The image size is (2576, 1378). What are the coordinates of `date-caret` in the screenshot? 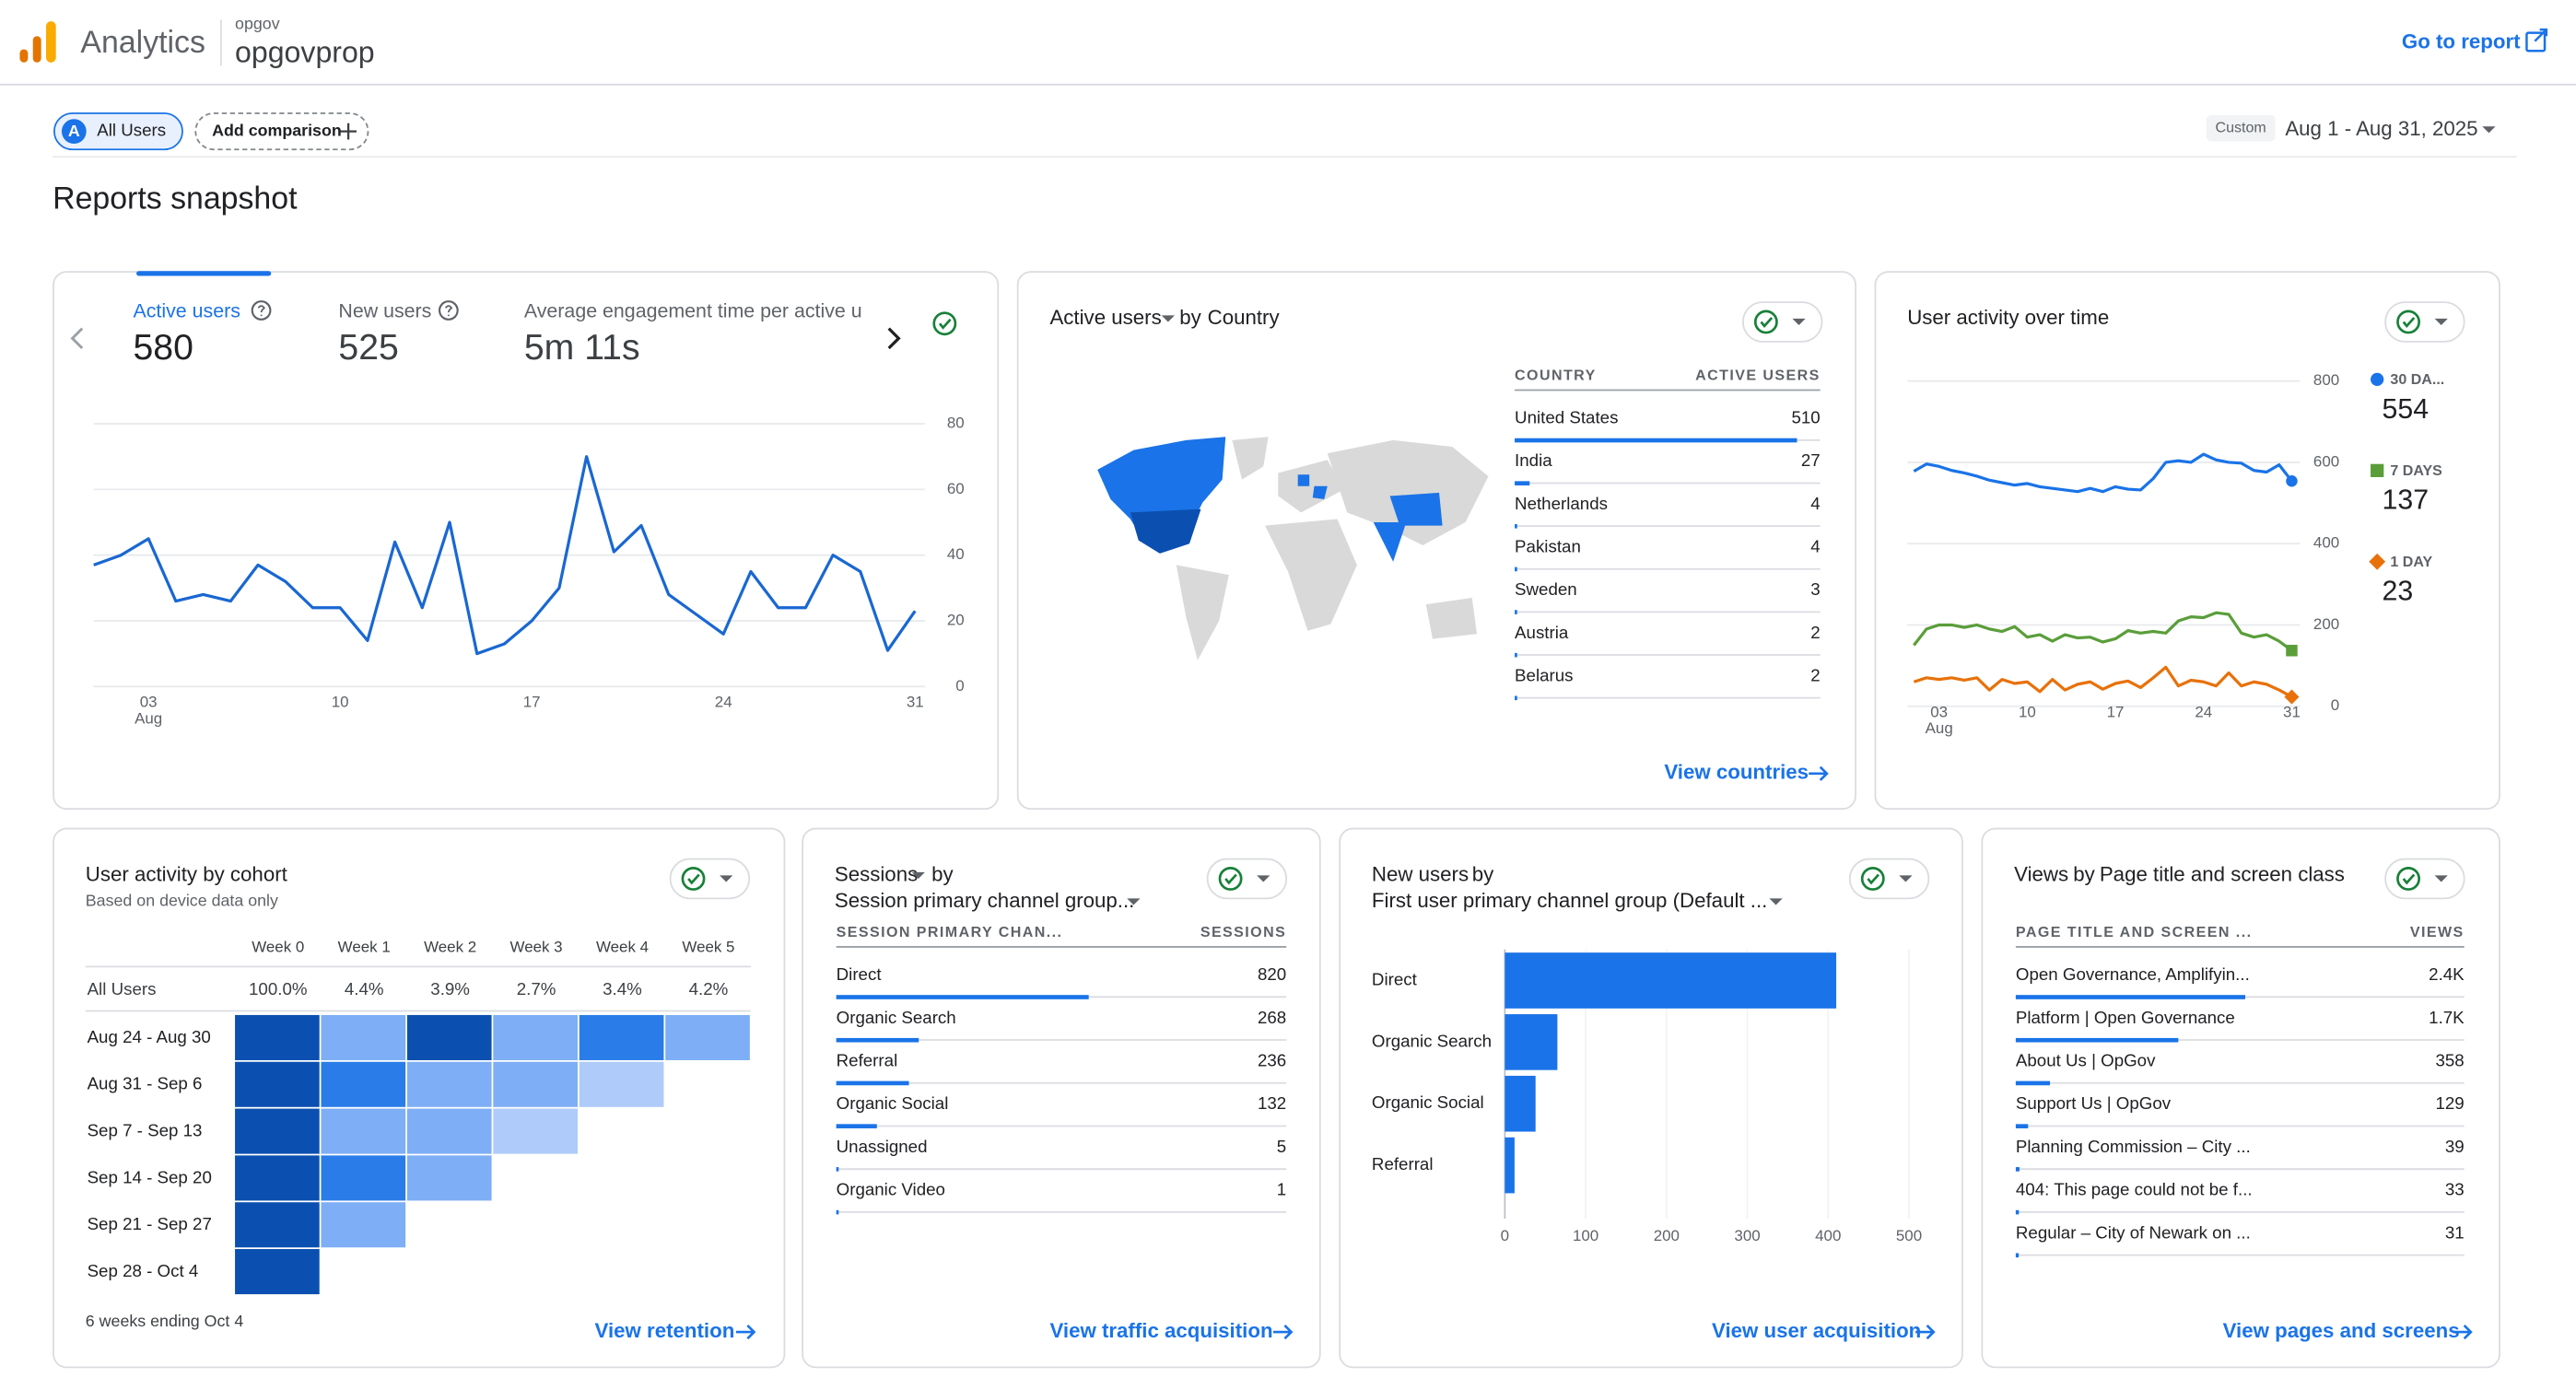 It's located at (2489, 130).